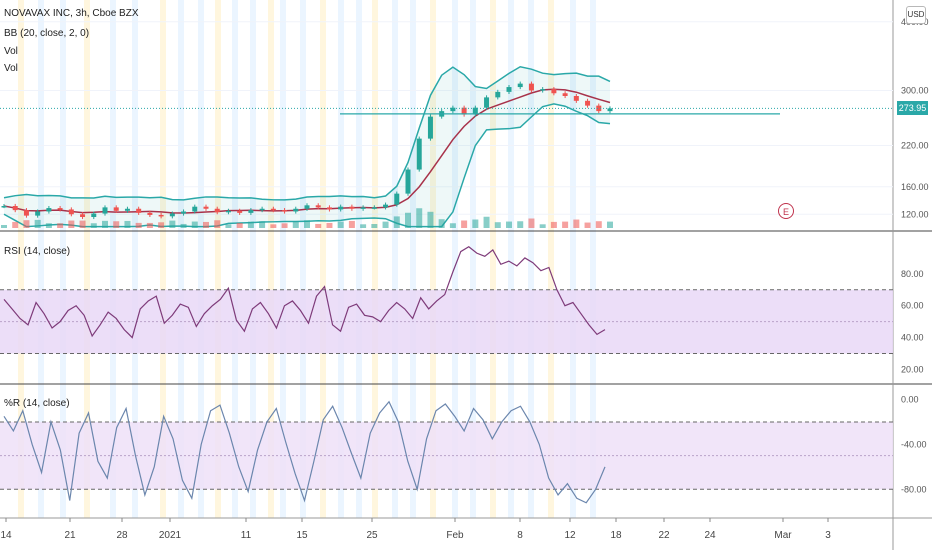 The height and width of the screenshot is (555, 932). What do you see at coordinates (37, 403) in the screenshot?
I see `willr-legend: %R (14, close)` at bounding box center [37, 403].